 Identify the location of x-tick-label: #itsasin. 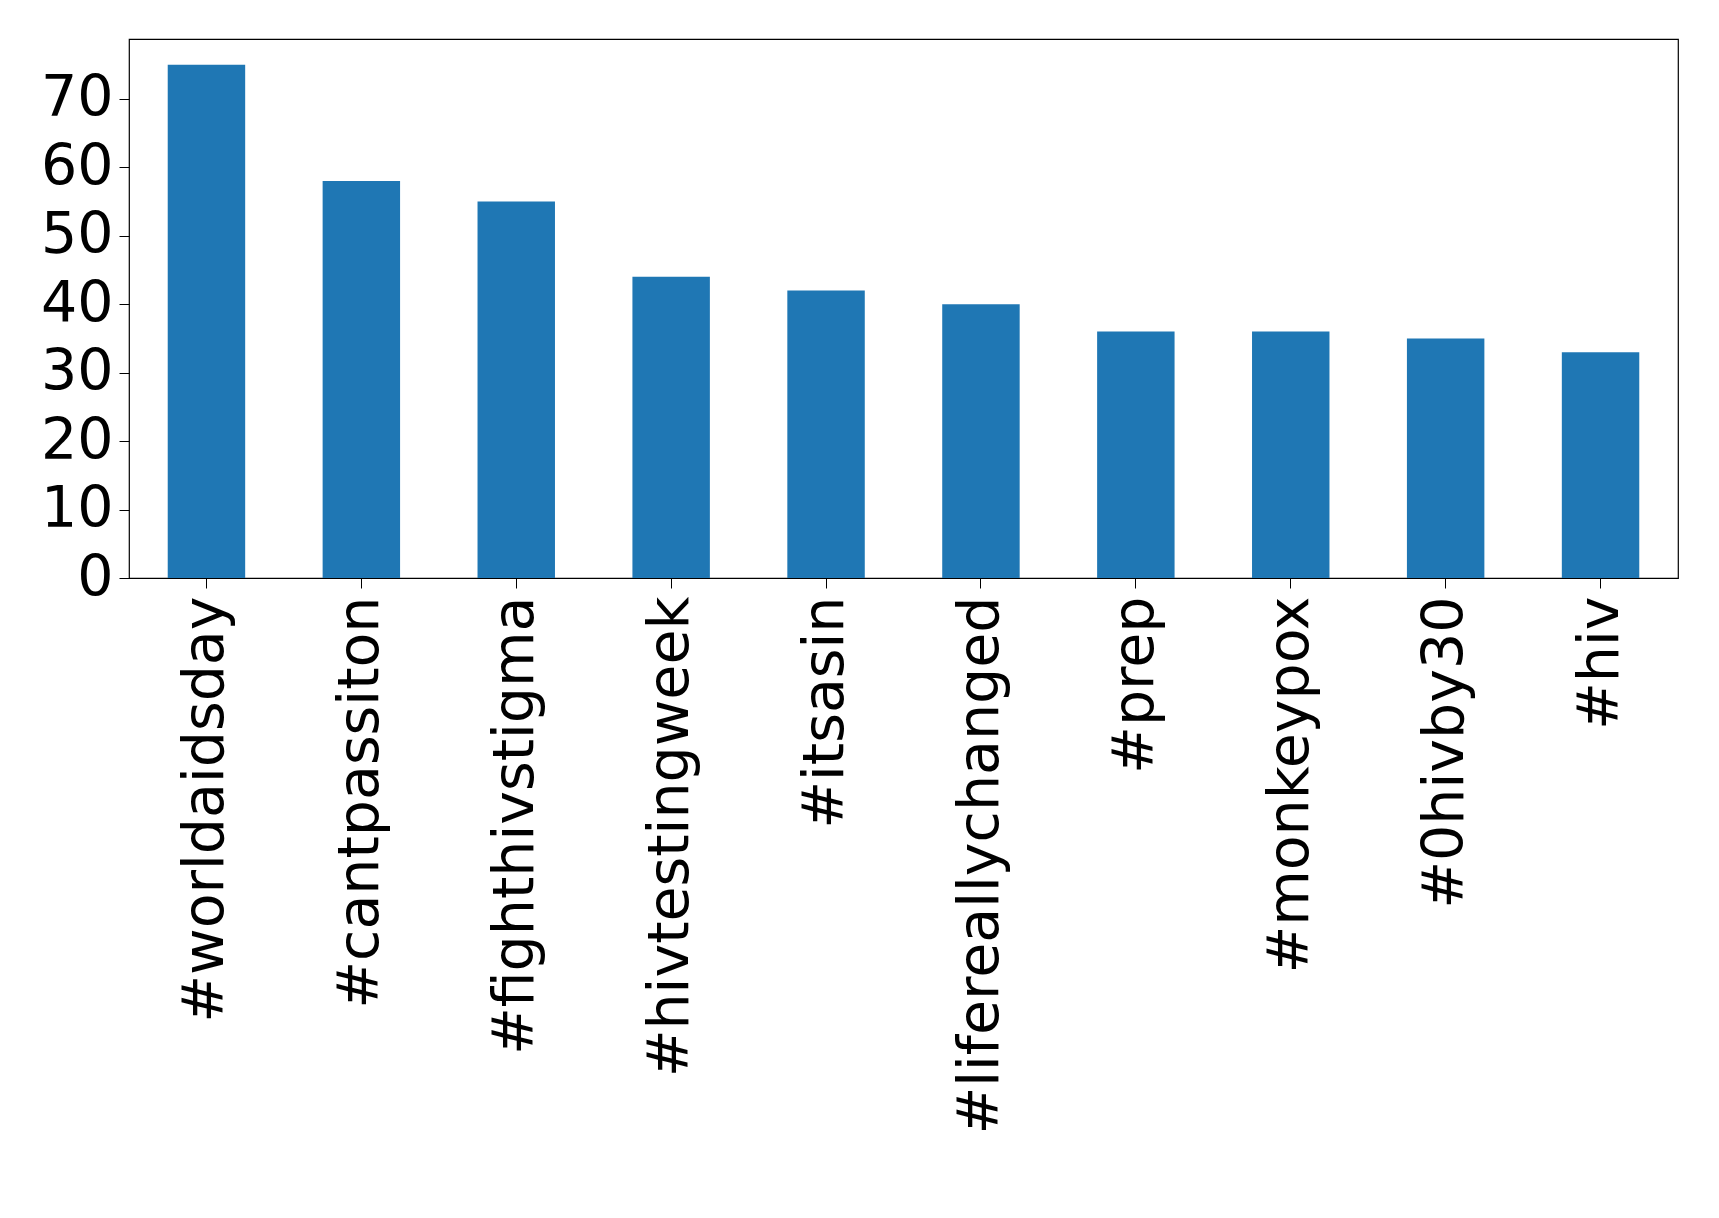
(823, 712).